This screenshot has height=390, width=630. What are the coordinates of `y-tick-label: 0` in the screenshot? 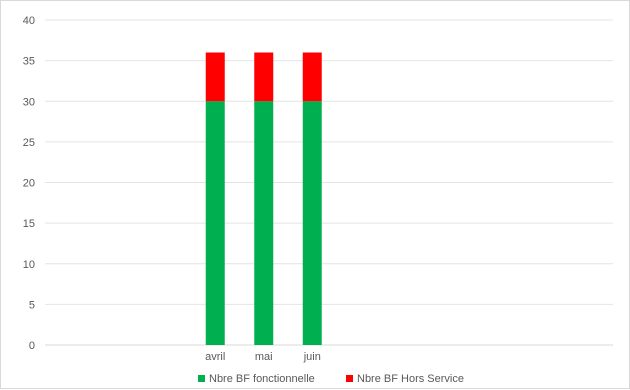 It's located at (32, 346).